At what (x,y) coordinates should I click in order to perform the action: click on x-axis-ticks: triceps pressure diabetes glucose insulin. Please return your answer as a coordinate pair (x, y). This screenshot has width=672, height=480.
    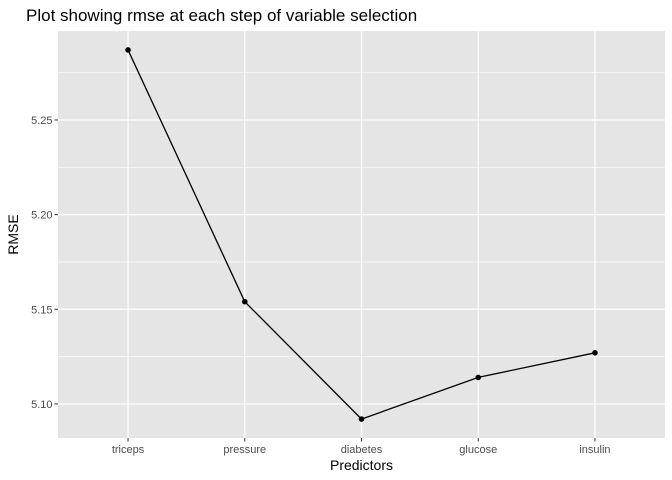
    Looking at the image, I should click on (361, 447).